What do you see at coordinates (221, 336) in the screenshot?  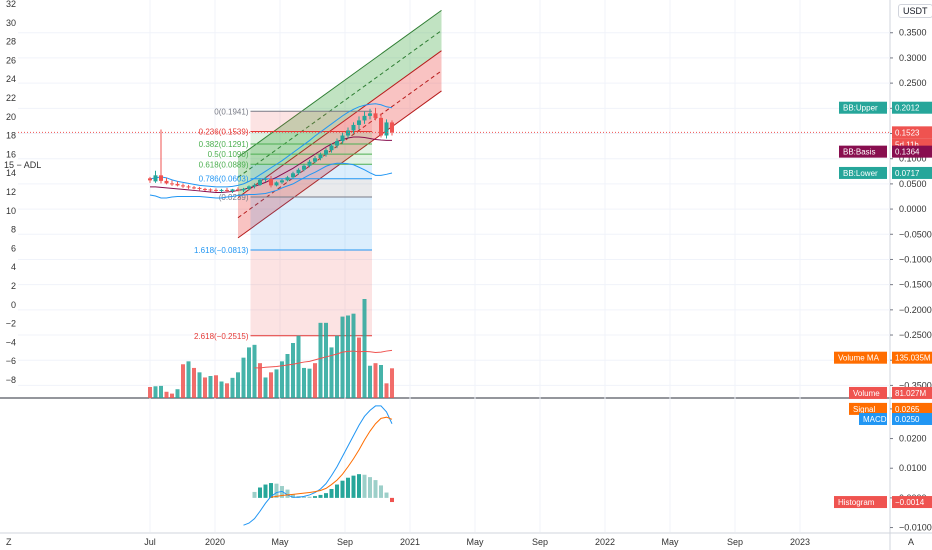 I see `fib-level-label: 2.618(−0.2515)` at bounding box center [221, 336].